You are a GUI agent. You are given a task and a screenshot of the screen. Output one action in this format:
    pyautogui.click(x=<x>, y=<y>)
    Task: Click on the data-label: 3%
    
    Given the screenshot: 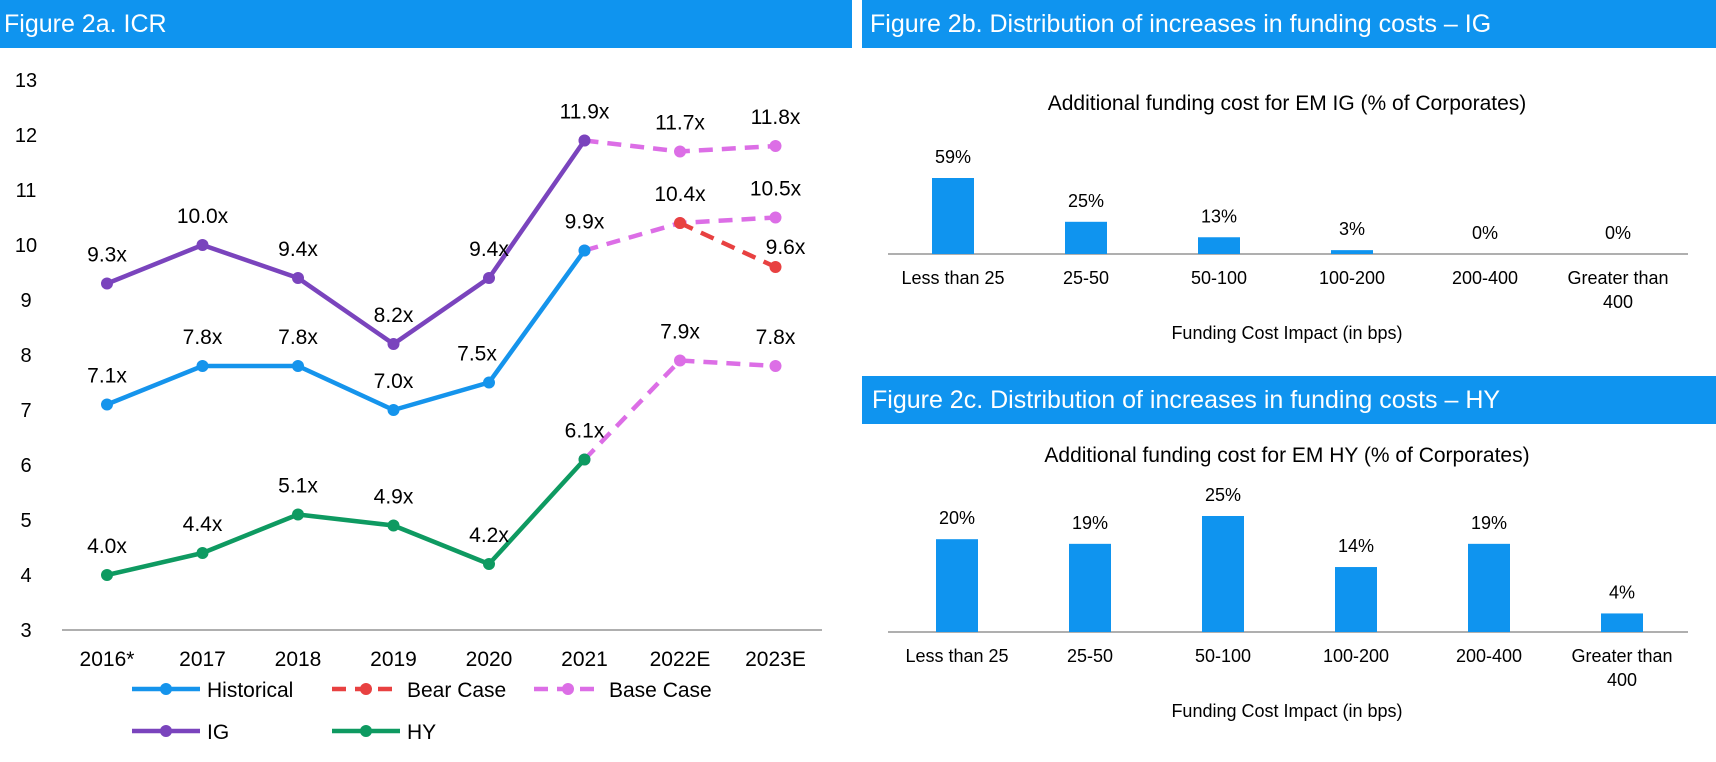 What is the action you would take?
    pyautogui.click(x=1352, y=229)
    